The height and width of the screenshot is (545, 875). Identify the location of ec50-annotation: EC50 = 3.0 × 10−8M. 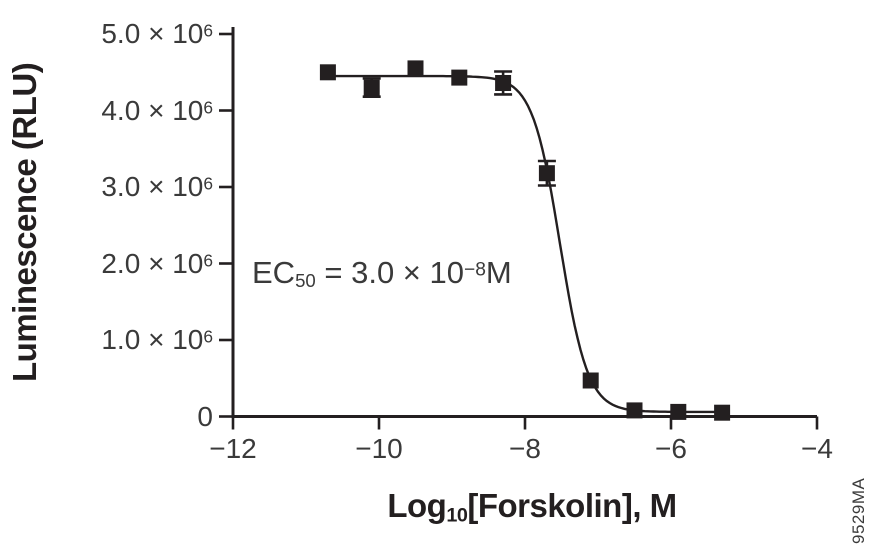
(382, 272).